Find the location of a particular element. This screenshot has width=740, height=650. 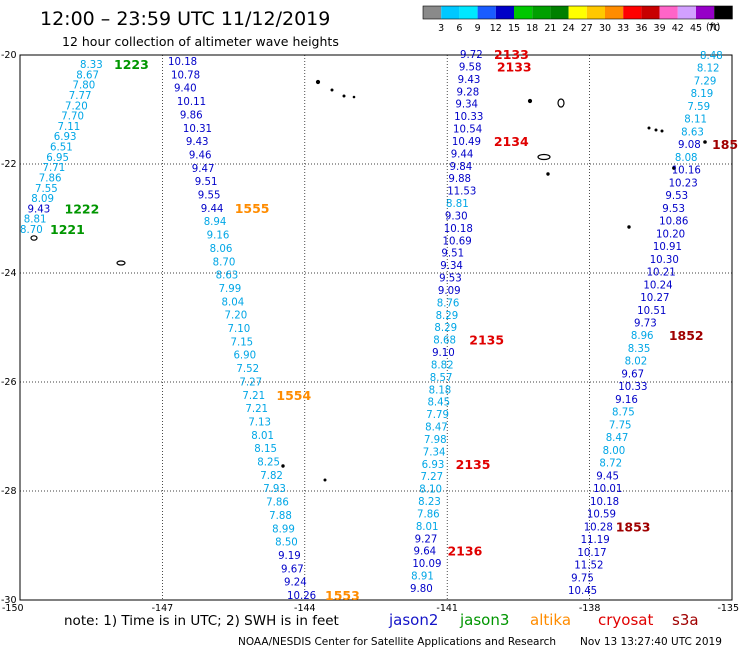

wave-height-value: 10.18 is located at coordinates (182, 62).